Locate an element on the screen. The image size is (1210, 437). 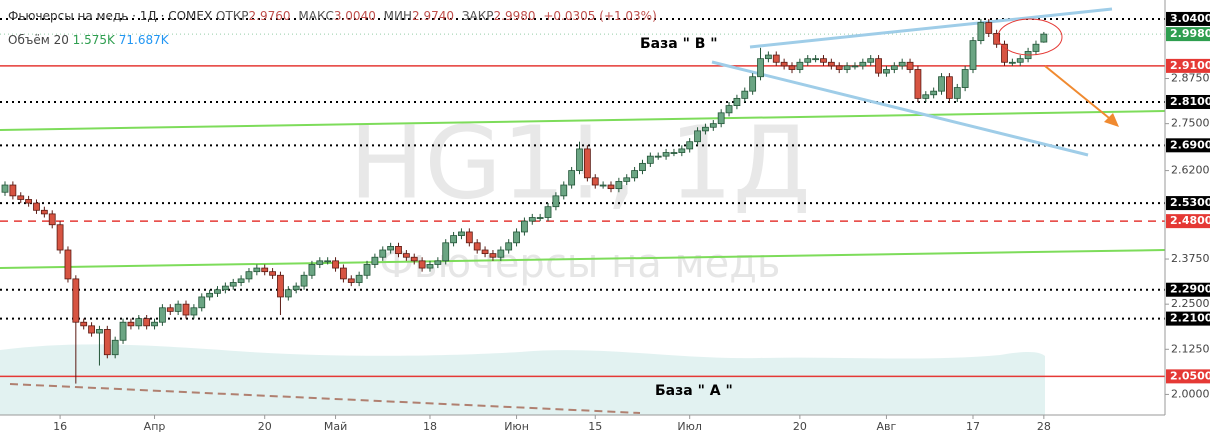
y-tick-label: 2.8750 is located at coordinates (1190, 78).